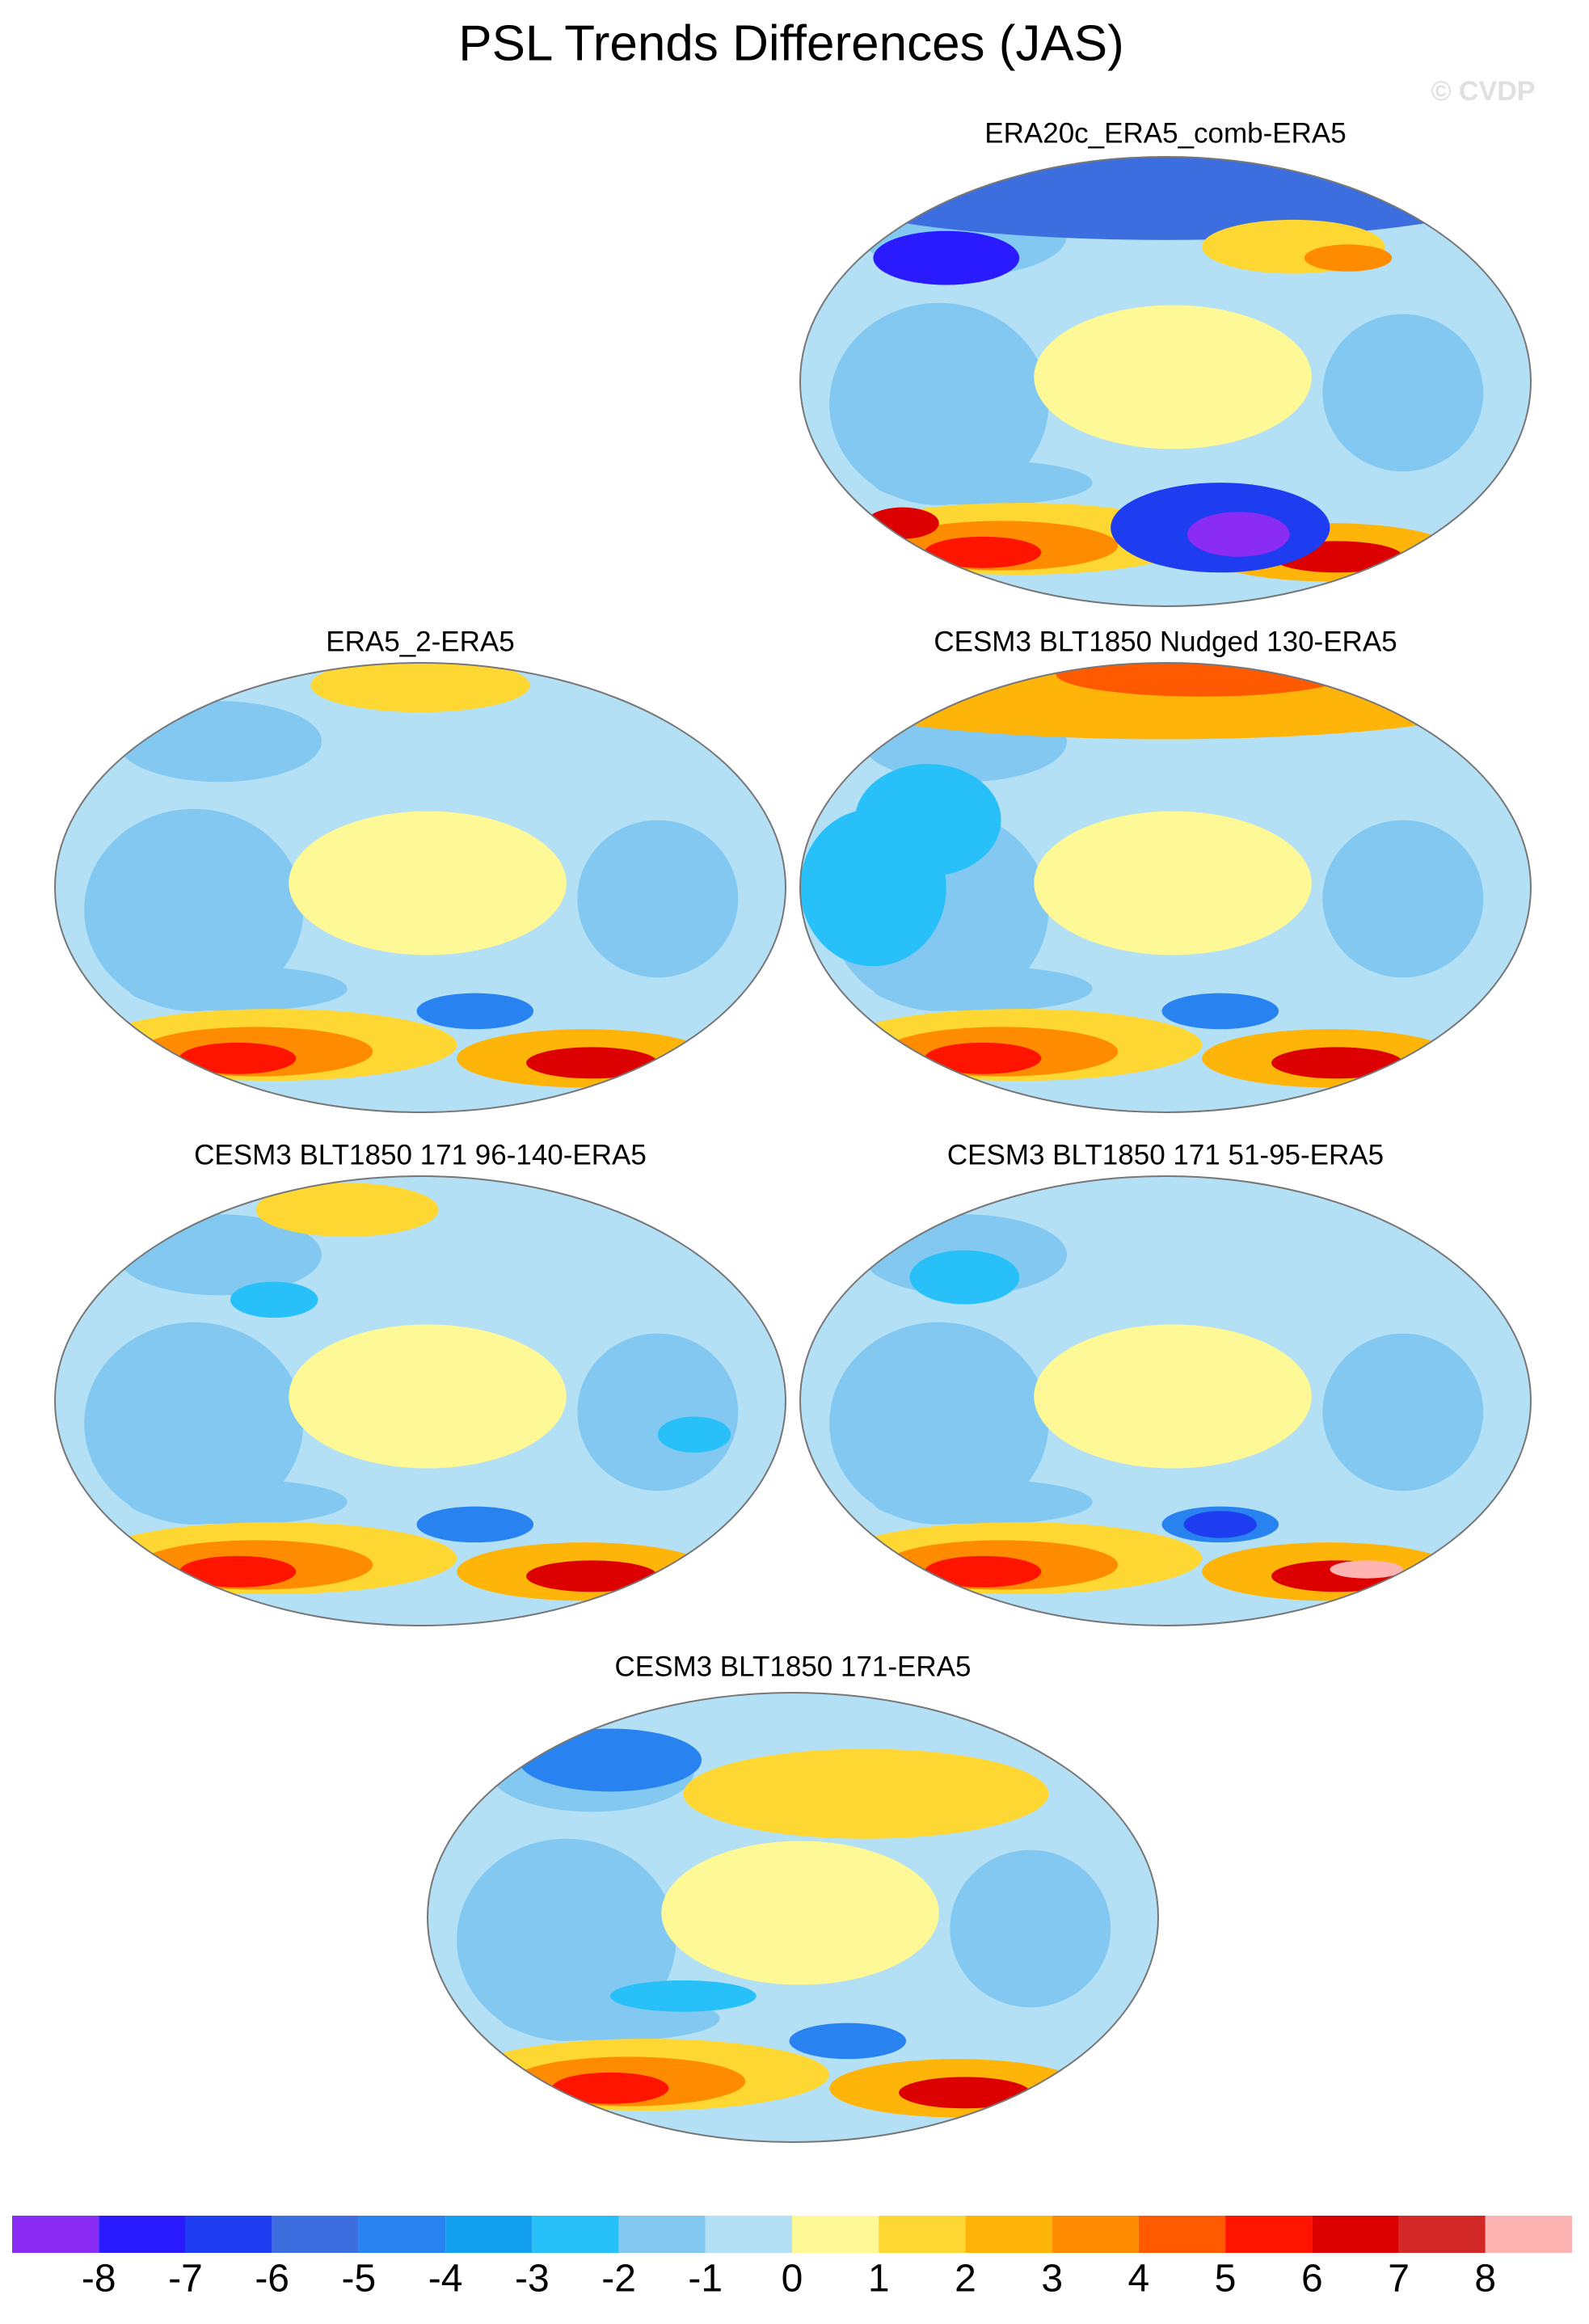 This screenshot has height=2324, width=1589. I want to click on colorbar-label: 4, so click(1139, 2279).